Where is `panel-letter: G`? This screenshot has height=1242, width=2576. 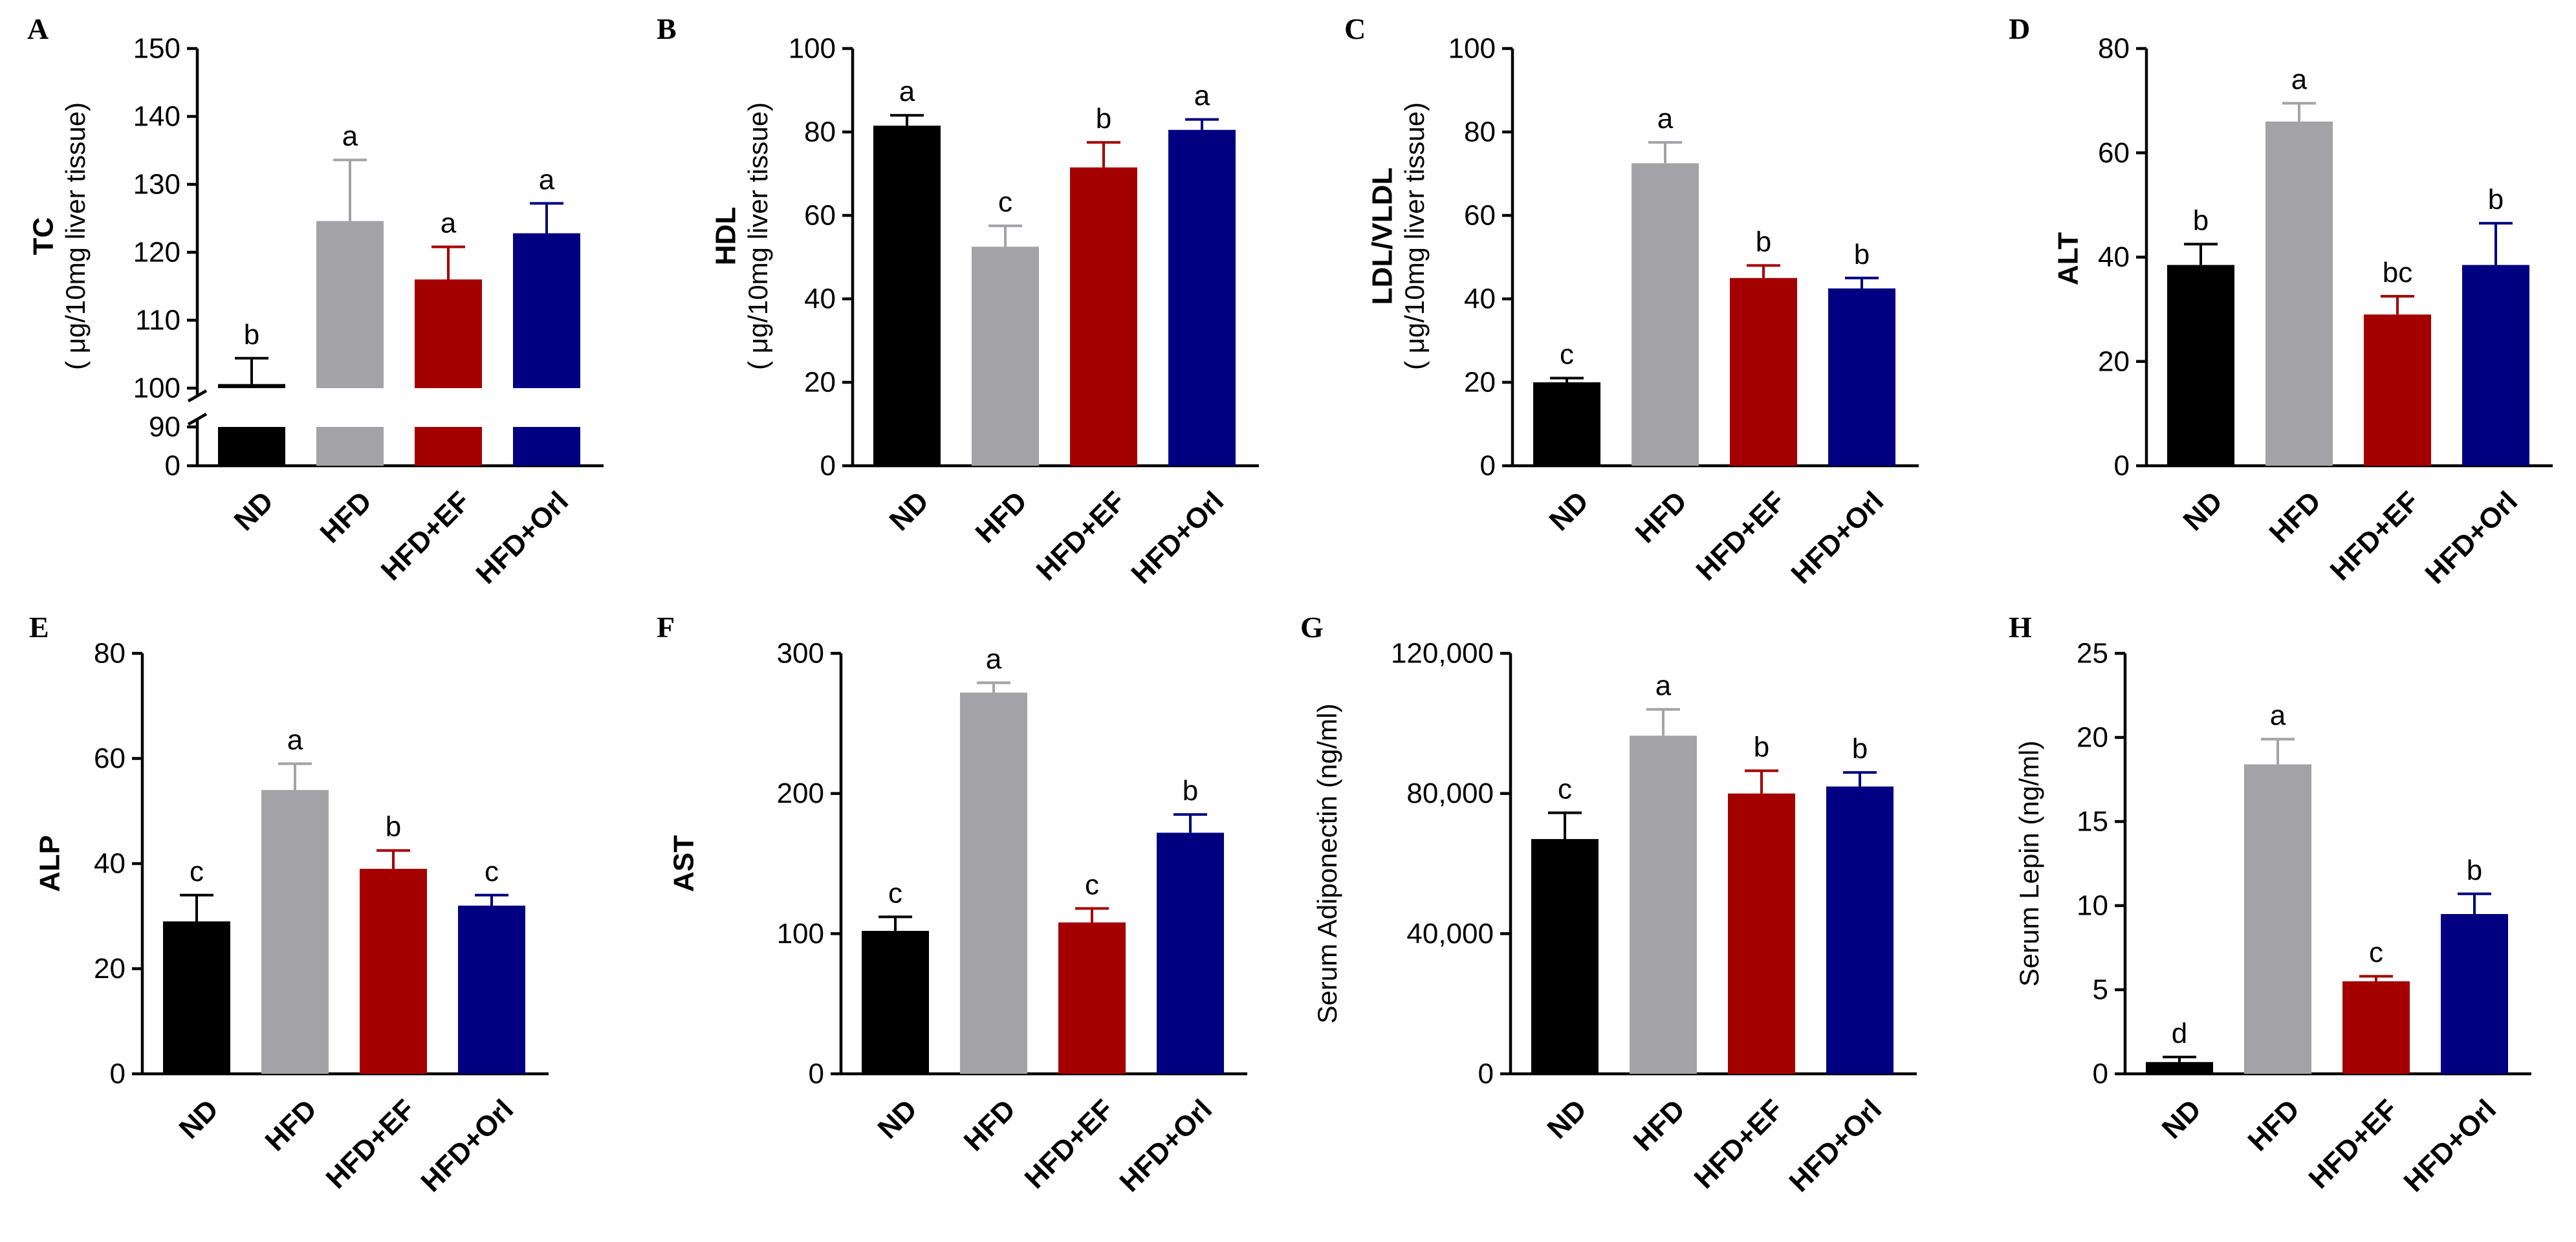 panel-letter: G is located at coordinates (1312, 627).